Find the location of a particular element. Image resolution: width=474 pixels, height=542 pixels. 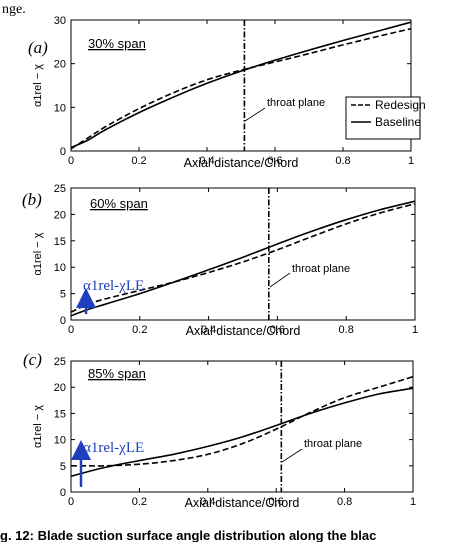

span-label: 85% span is located at coordinates (117, 373).